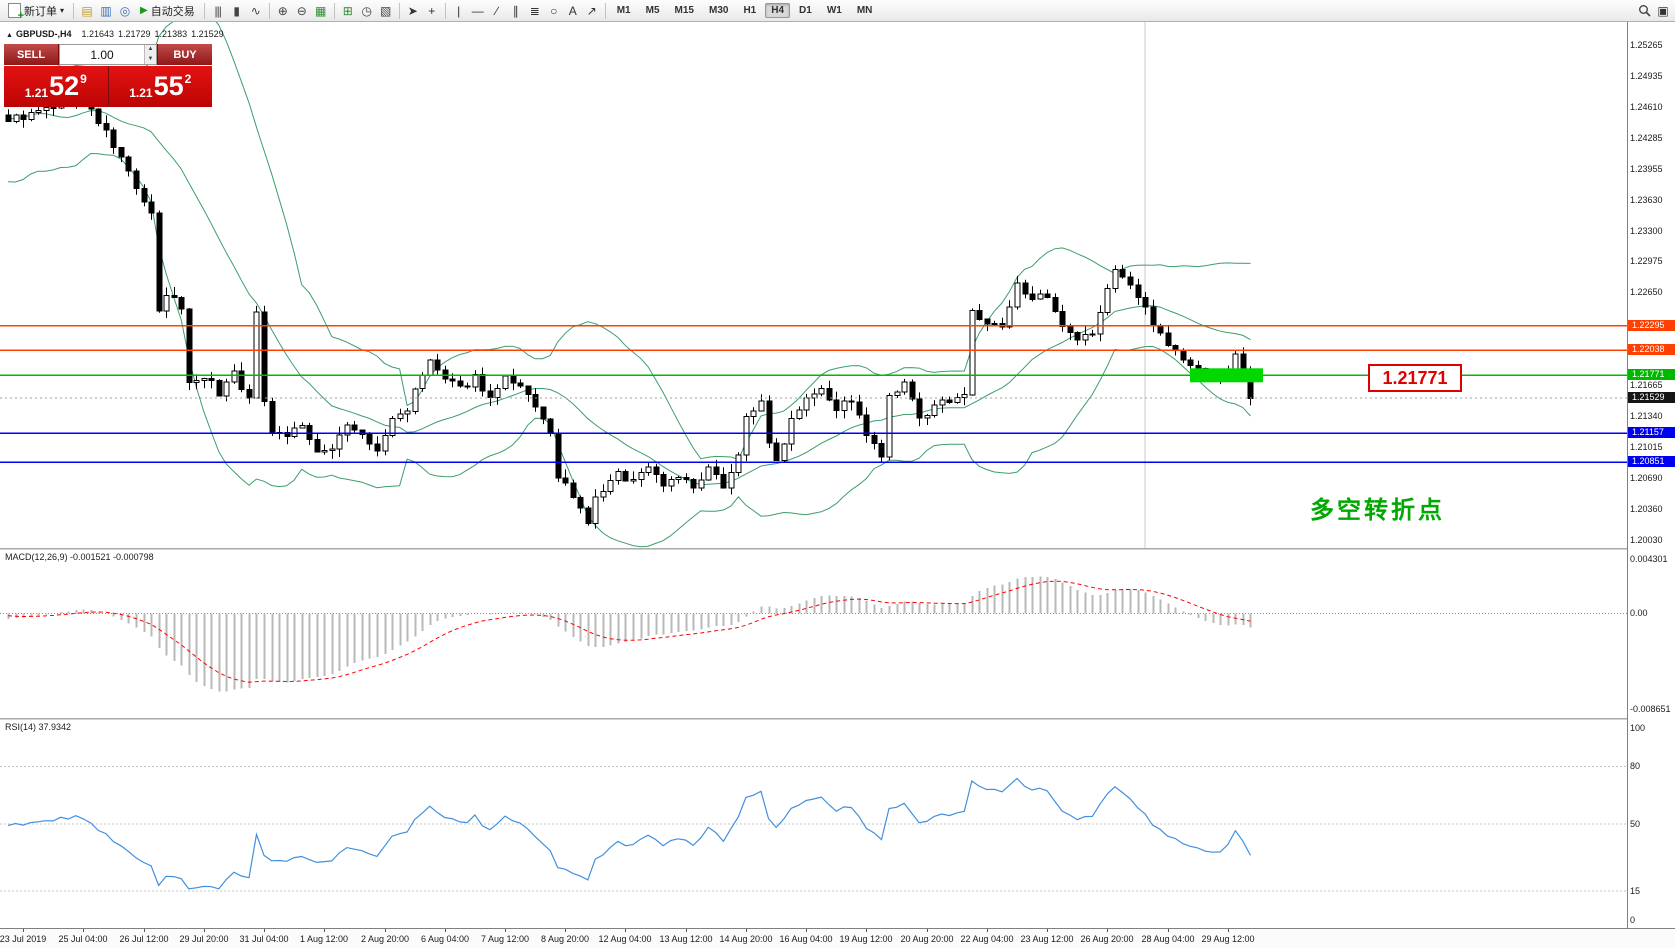  I want to click on zoom-out-icon: ⊖, so click(301, 10).